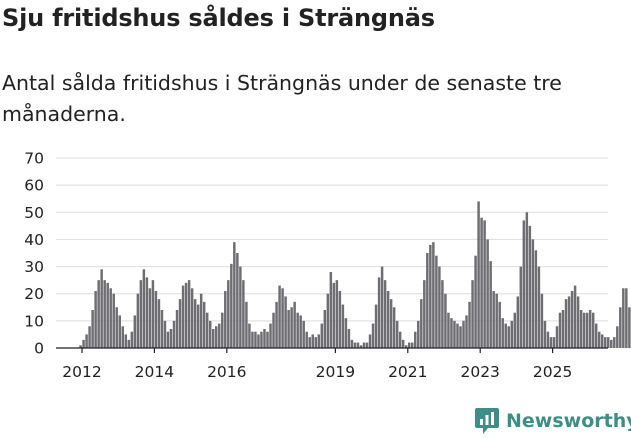  I want to click on y-tick-label: 30, so click(34, 267).